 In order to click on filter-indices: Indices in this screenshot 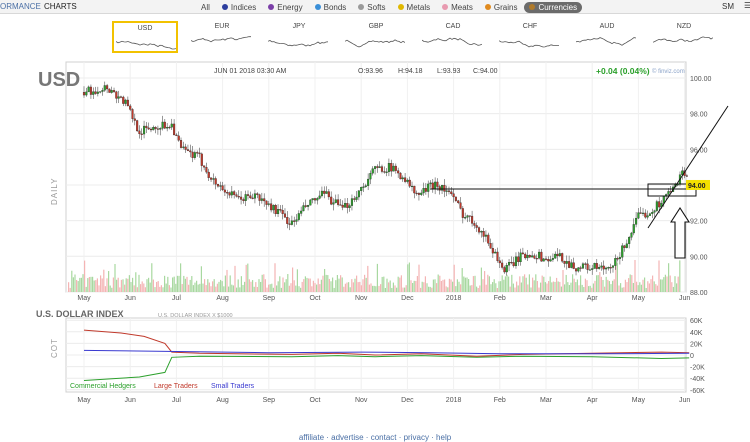, I will do `click(239, 7)`.